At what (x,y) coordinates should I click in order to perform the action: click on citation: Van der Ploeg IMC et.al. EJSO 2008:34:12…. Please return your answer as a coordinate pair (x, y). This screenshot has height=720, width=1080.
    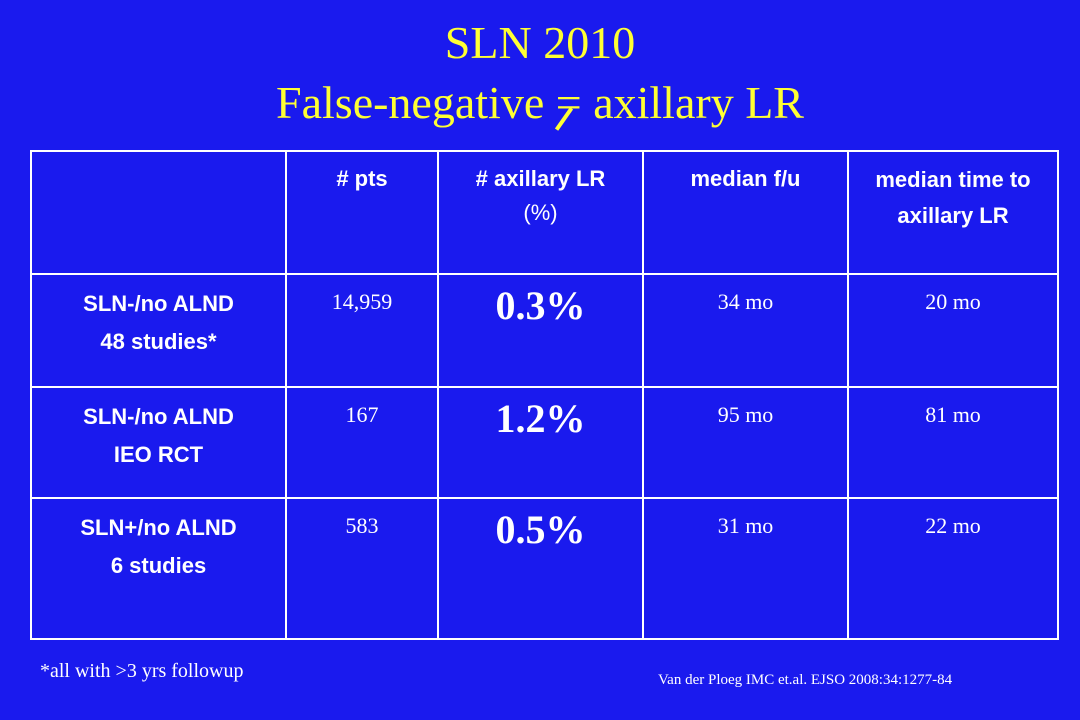
    Looking at the image, I should click on (805, 680).